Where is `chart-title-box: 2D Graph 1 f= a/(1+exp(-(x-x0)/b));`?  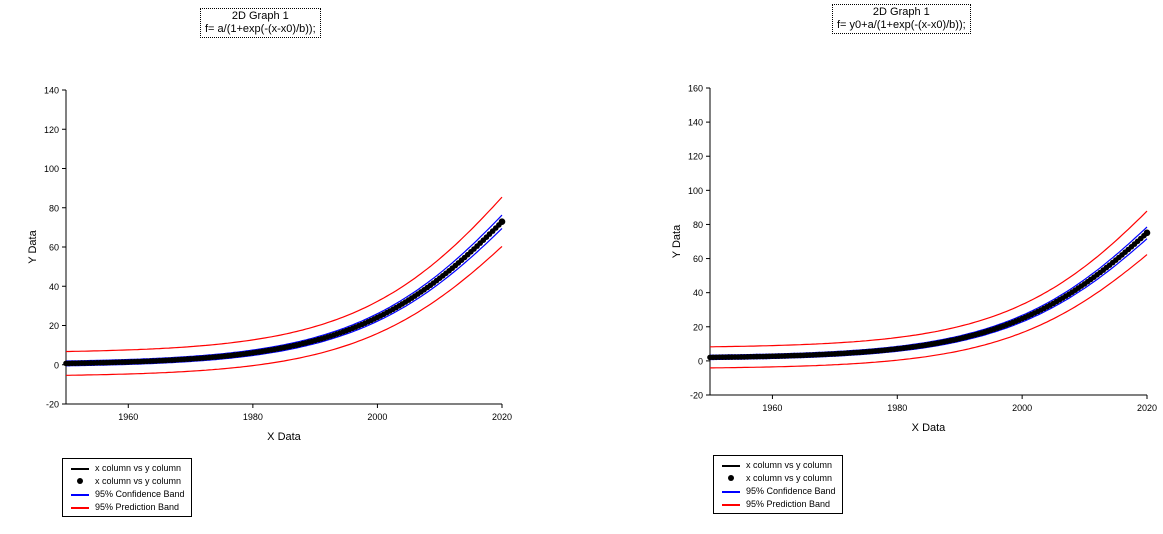 chart-title-box: 2D Graph 1 f= a/(1+exp(-(x-x0)/b)); is located at coordinates (260, 23).